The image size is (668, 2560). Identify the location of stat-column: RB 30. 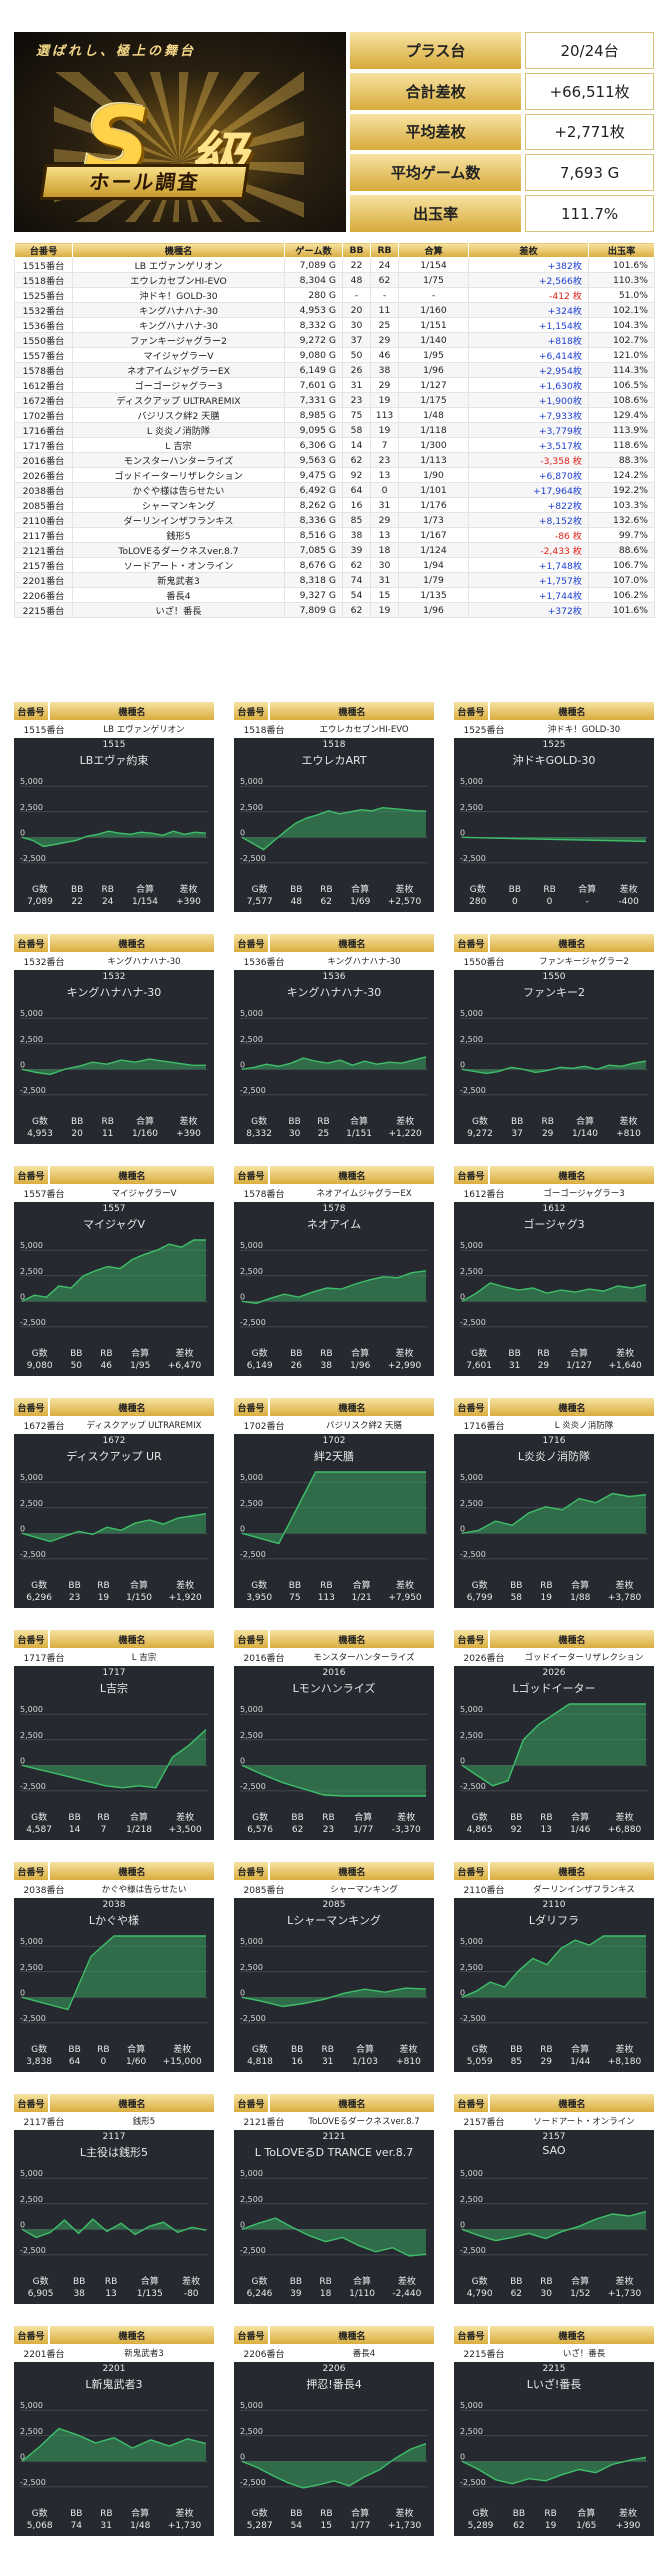
(546, 2288).